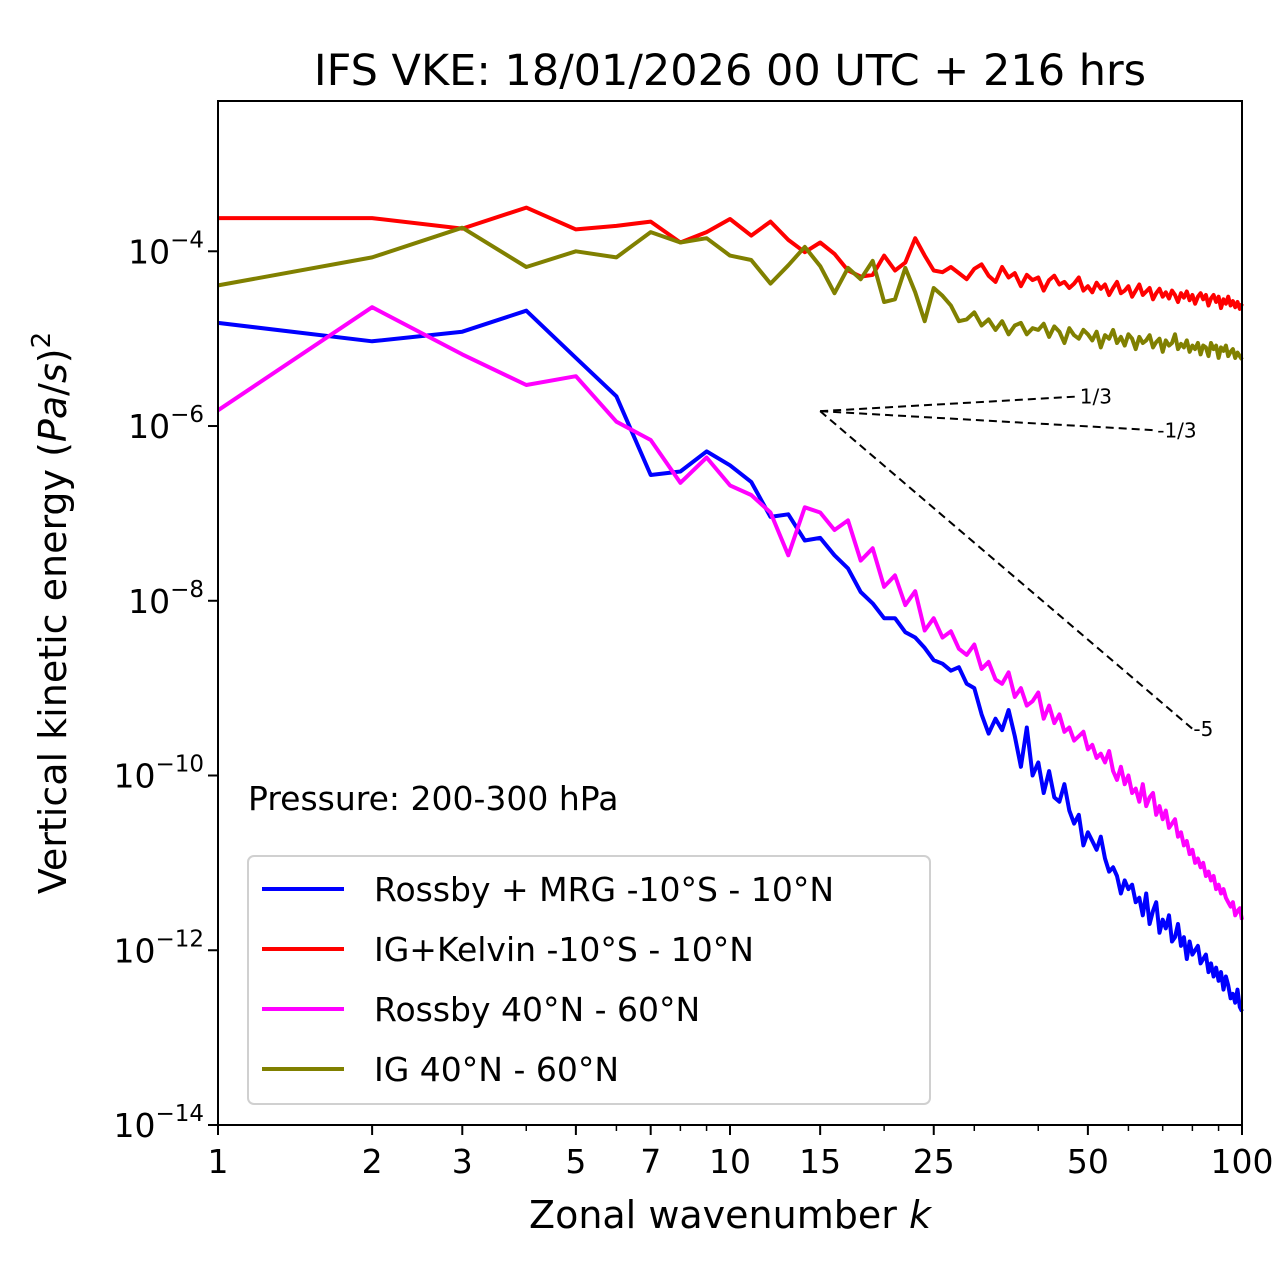 Image resolution: width=1280 pixels, height=1288 pixels. I want to click on chart-title: IFS VKE: 18/01/2026 00 UTC + 216 hrs, so click(730, 71).